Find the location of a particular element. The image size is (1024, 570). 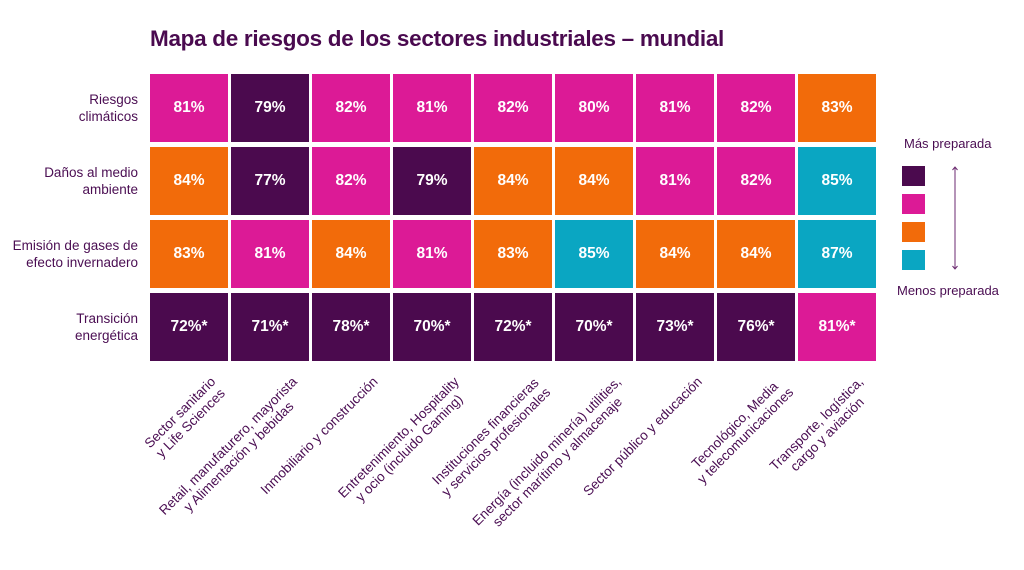

row-label: Riesgos climáticos is located at coordinates (69, 108).